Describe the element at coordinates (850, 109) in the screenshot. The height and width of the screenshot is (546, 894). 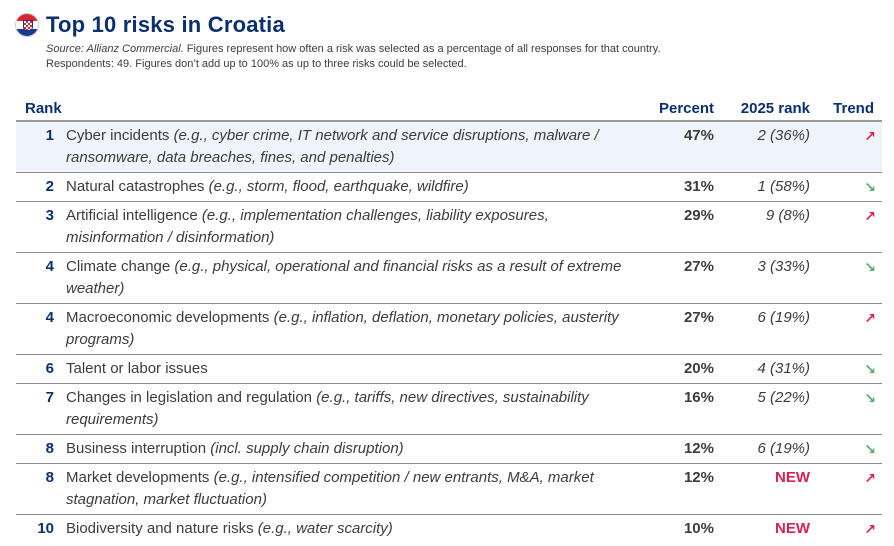
I see `column-header-trend: Trend` at that location.